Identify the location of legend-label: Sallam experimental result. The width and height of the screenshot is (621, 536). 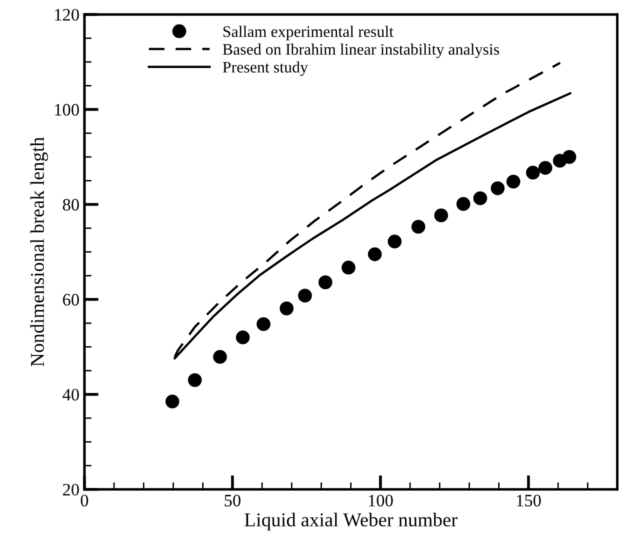
(308, 33).